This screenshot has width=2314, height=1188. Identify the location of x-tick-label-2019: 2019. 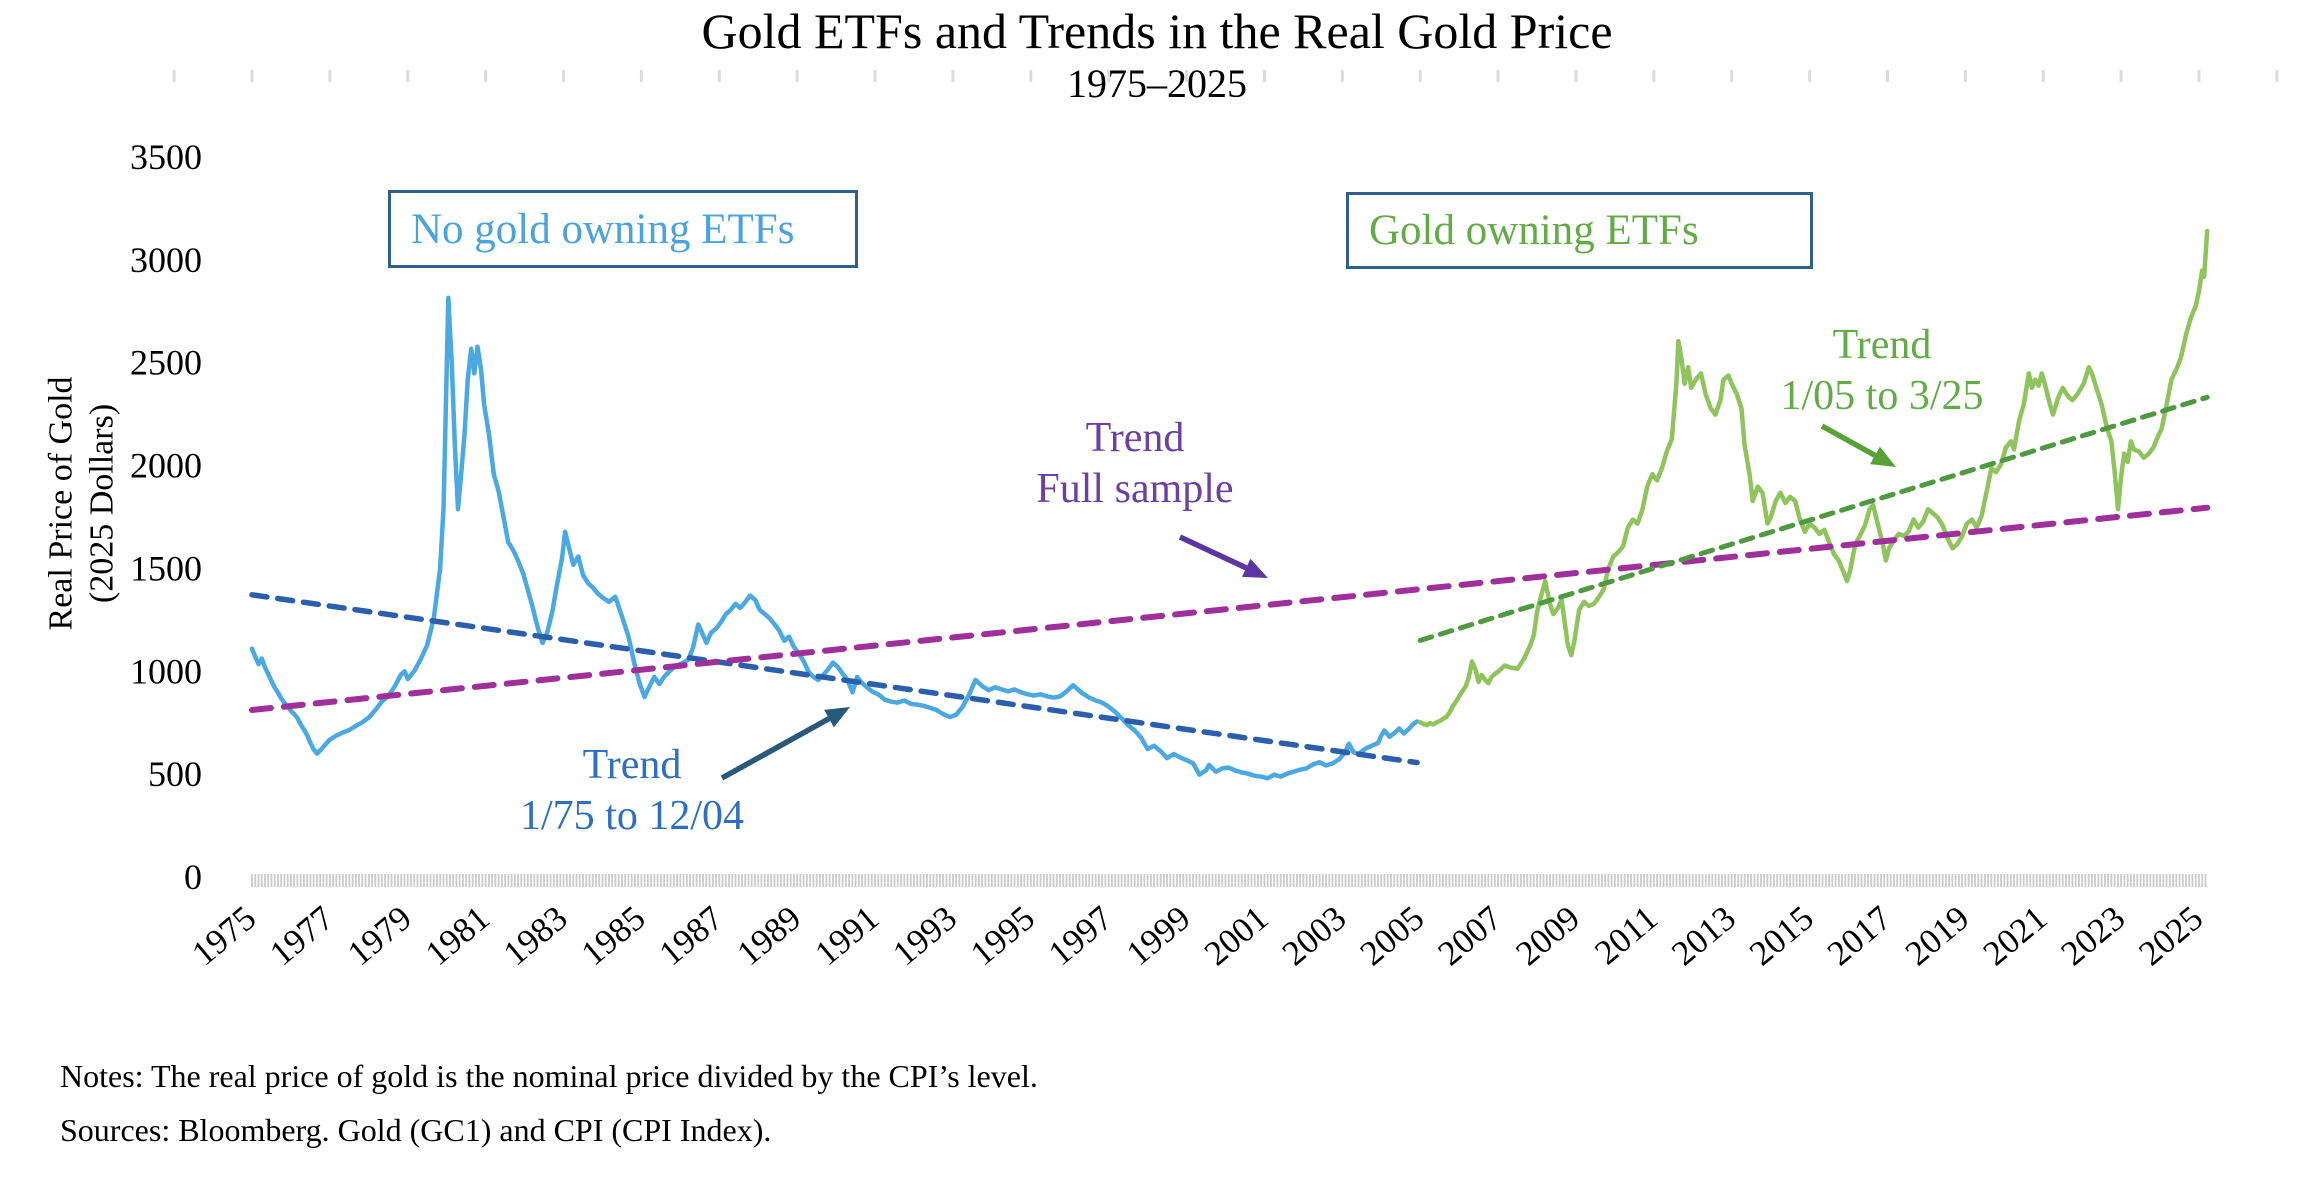
(1937, 935).